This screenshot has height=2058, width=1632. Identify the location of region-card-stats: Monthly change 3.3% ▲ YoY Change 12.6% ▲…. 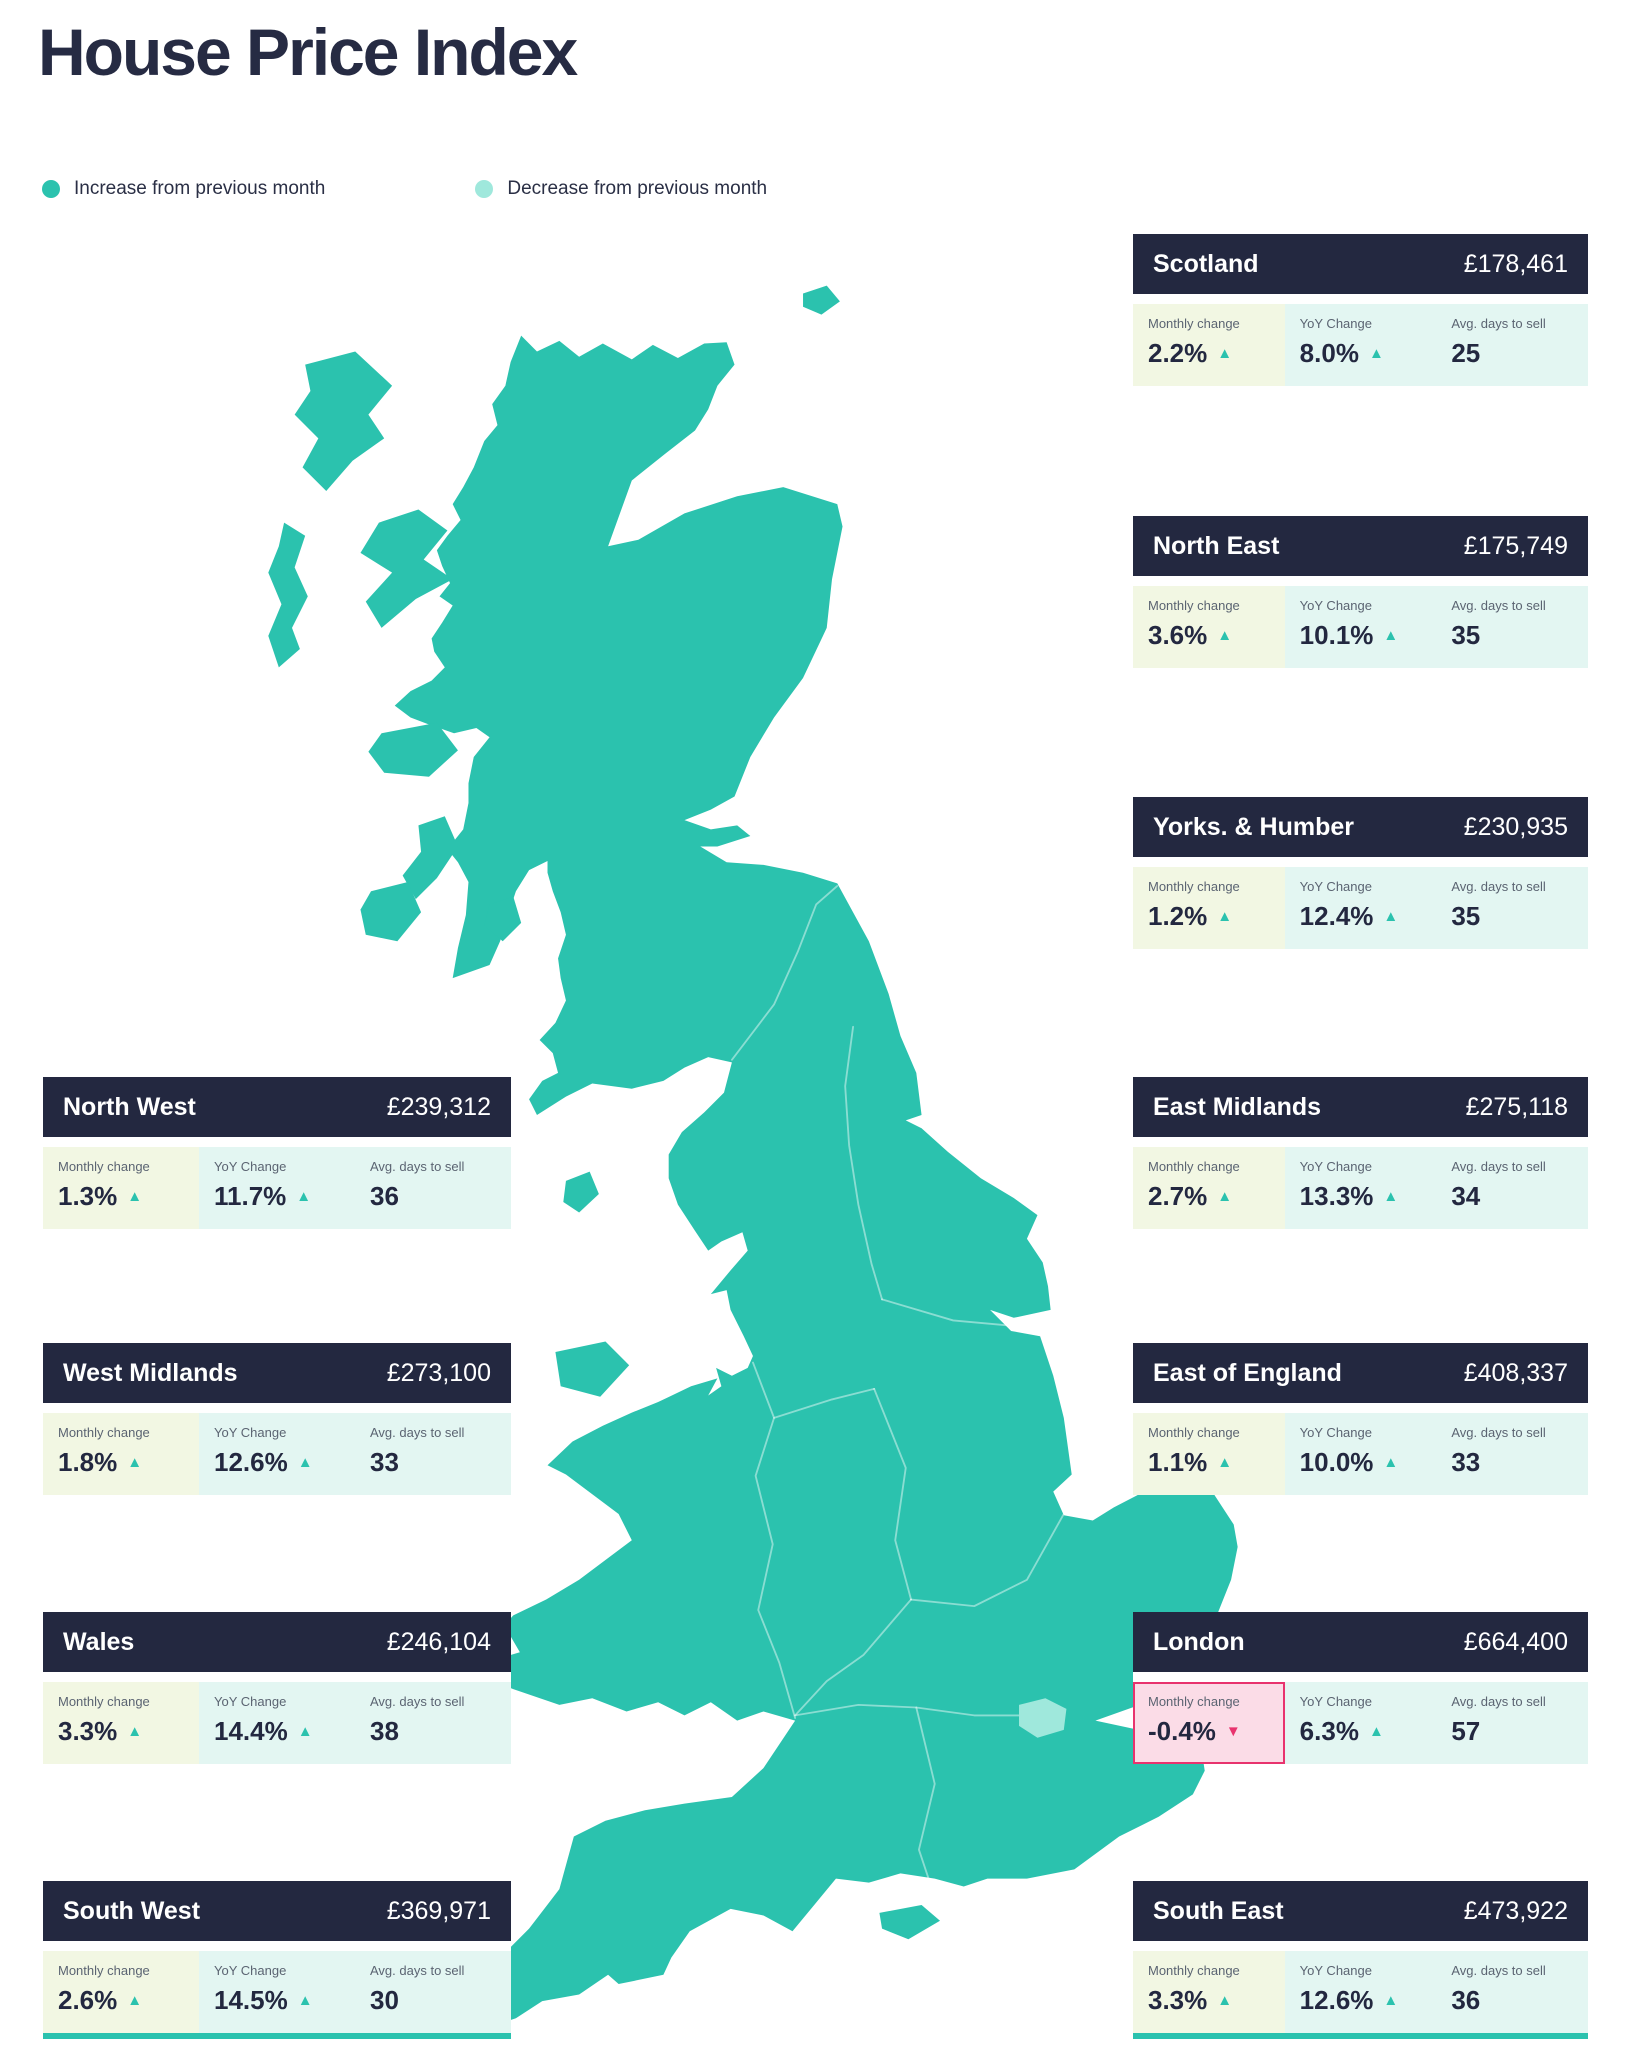
(1361, 1995).